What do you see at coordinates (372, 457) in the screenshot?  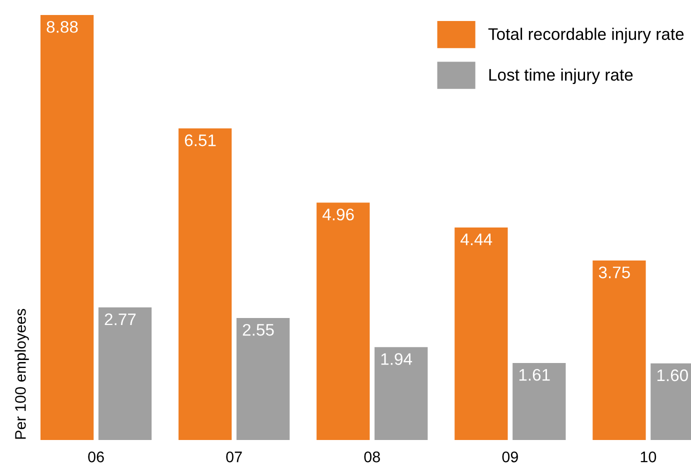 I see `x-tick-label: 08` at bounding box center [372, 457].